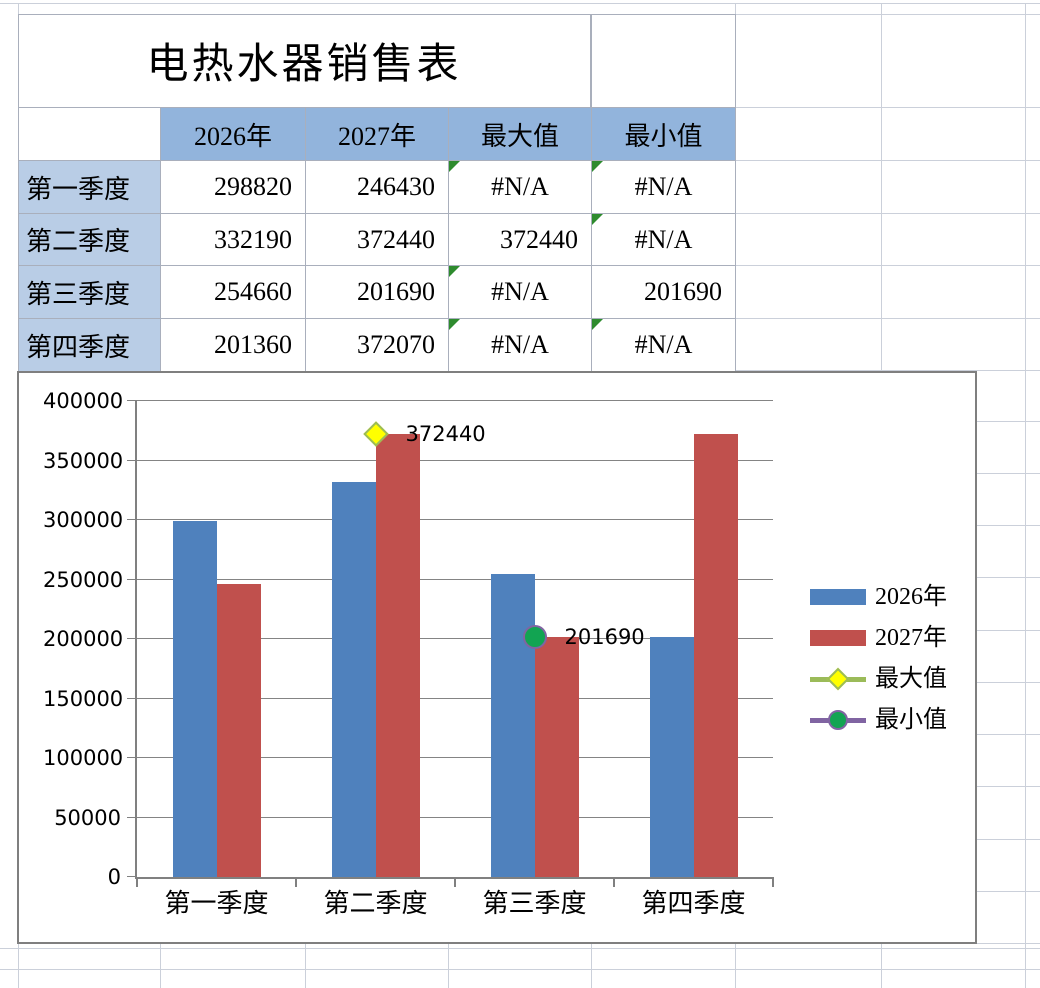 The image size is (1040, 988). What do you see at coordinates (377, 345) in the screenshot?
I see `cell-q4-2027: 372070` at bounding box center [377, 345].